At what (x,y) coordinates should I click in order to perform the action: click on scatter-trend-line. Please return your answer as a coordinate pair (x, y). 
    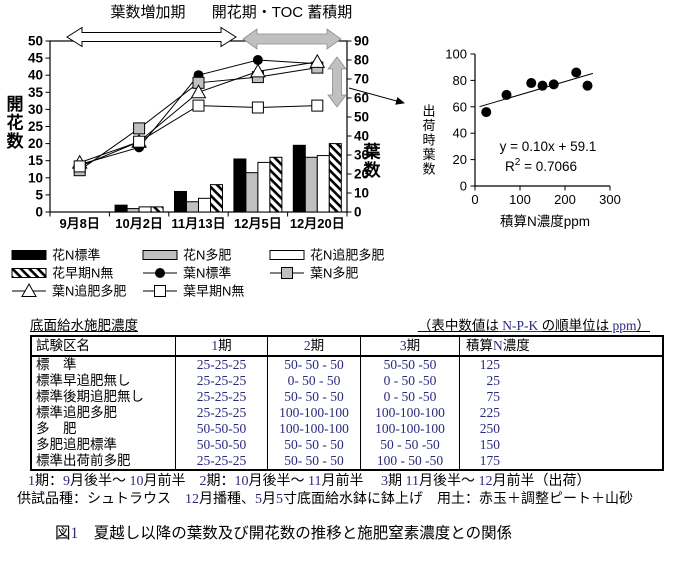
    Looking at the image, I should click on (536, 90).